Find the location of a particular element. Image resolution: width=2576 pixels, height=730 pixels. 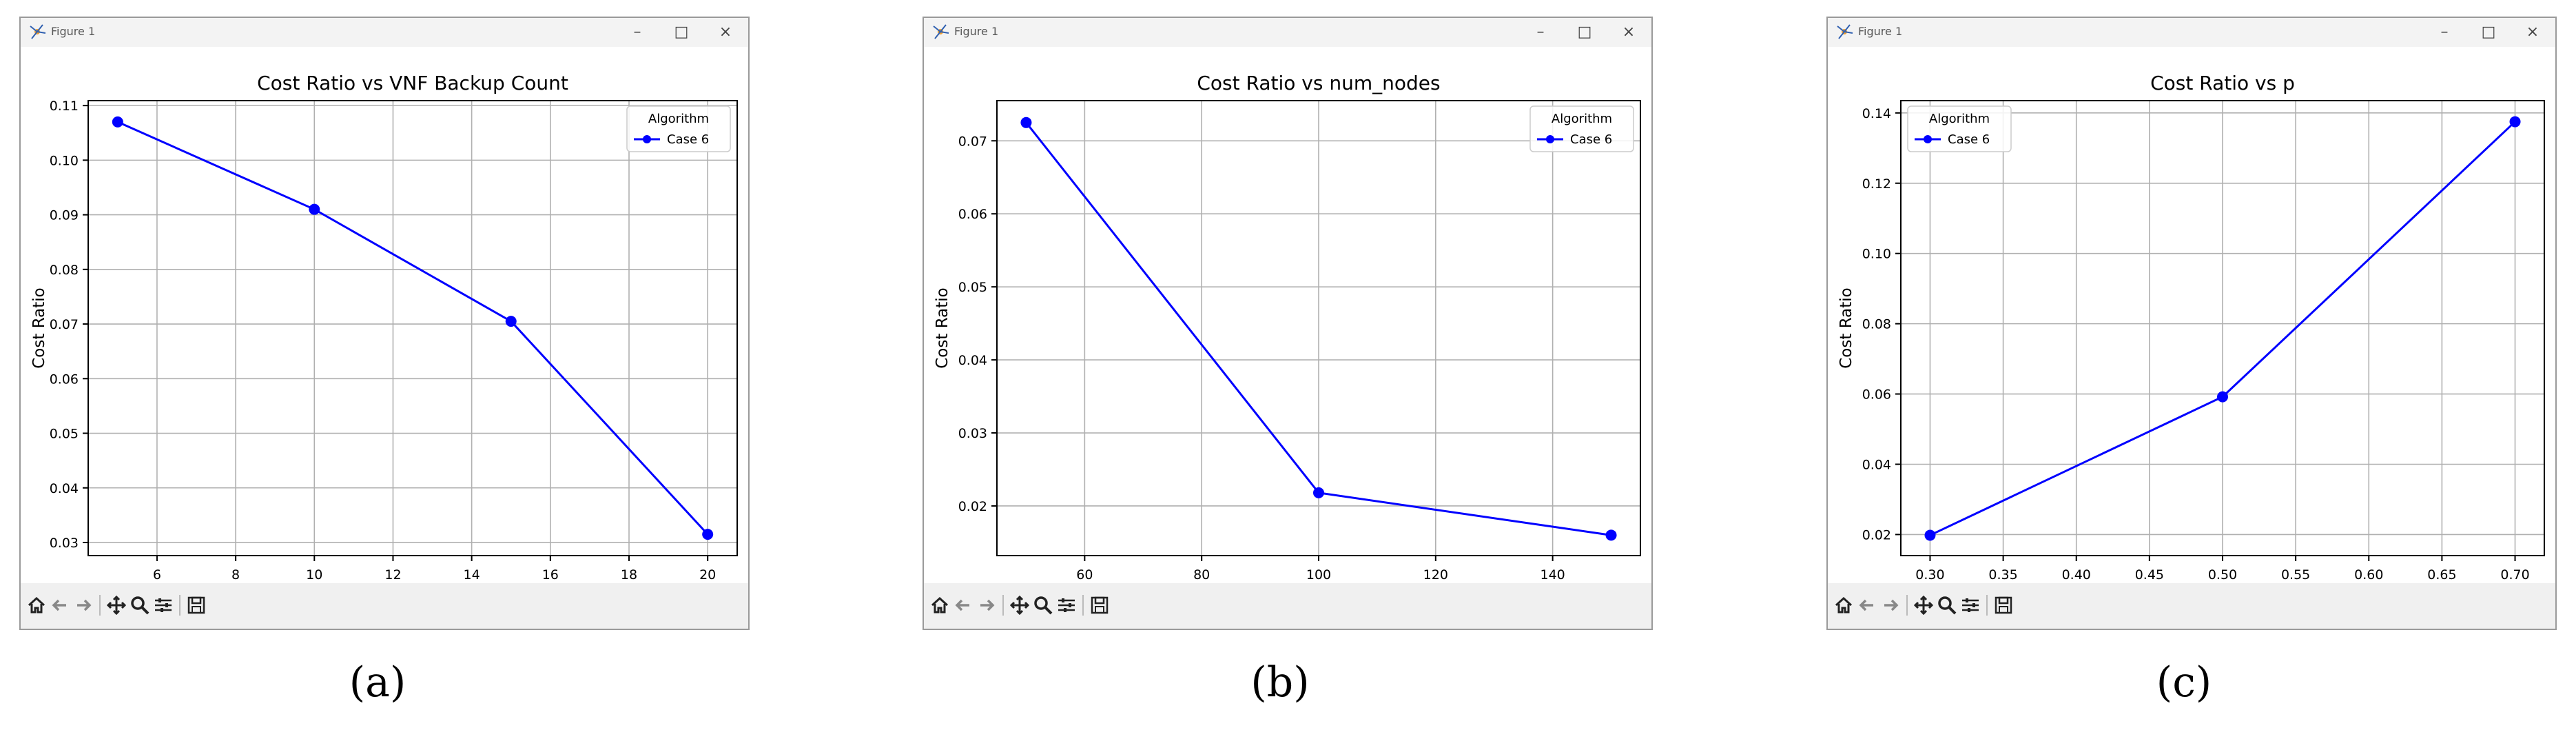

x-tick-label: 16 is located at coordinates (550, 574).